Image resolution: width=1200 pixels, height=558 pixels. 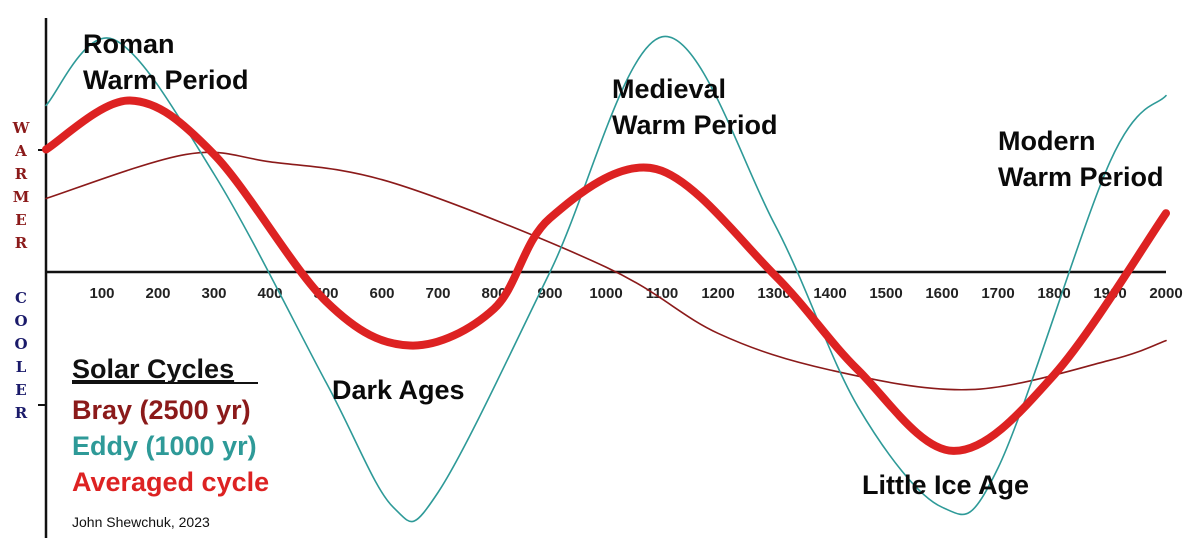 What do you see at coordinates (381, 293) in the screenshot?
I see `x-tick-label: 600` at bounding box center [381, 293].